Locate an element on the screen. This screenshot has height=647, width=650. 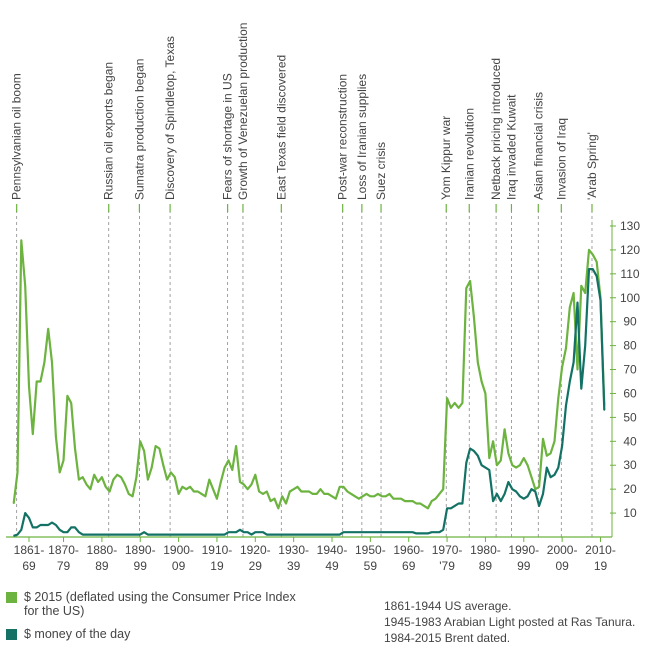
note-line-3: 1984-2015 Brent dated. is located at coordinates (447, 638).